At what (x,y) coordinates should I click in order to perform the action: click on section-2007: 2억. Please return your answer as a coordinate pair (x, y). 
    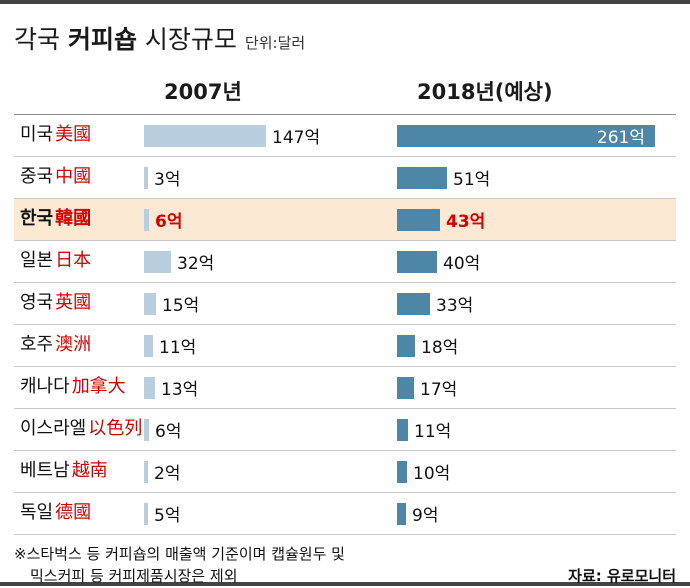
    Looking at the image, I should click on (270, 471).